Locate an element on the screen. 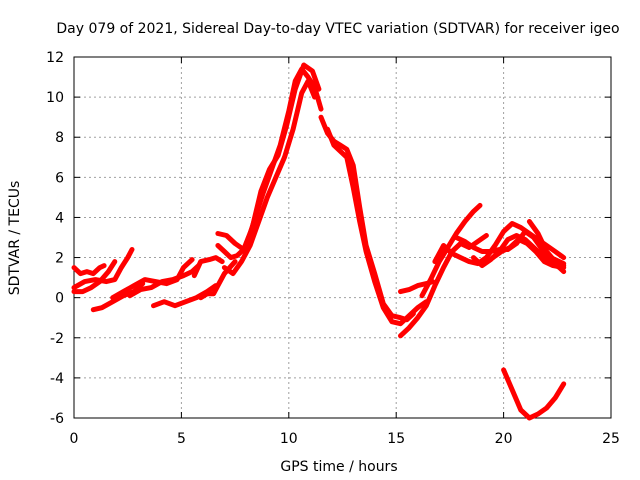 The image size is (640, 480). y-tick-label: 12 is located at coordinates (55, 58).